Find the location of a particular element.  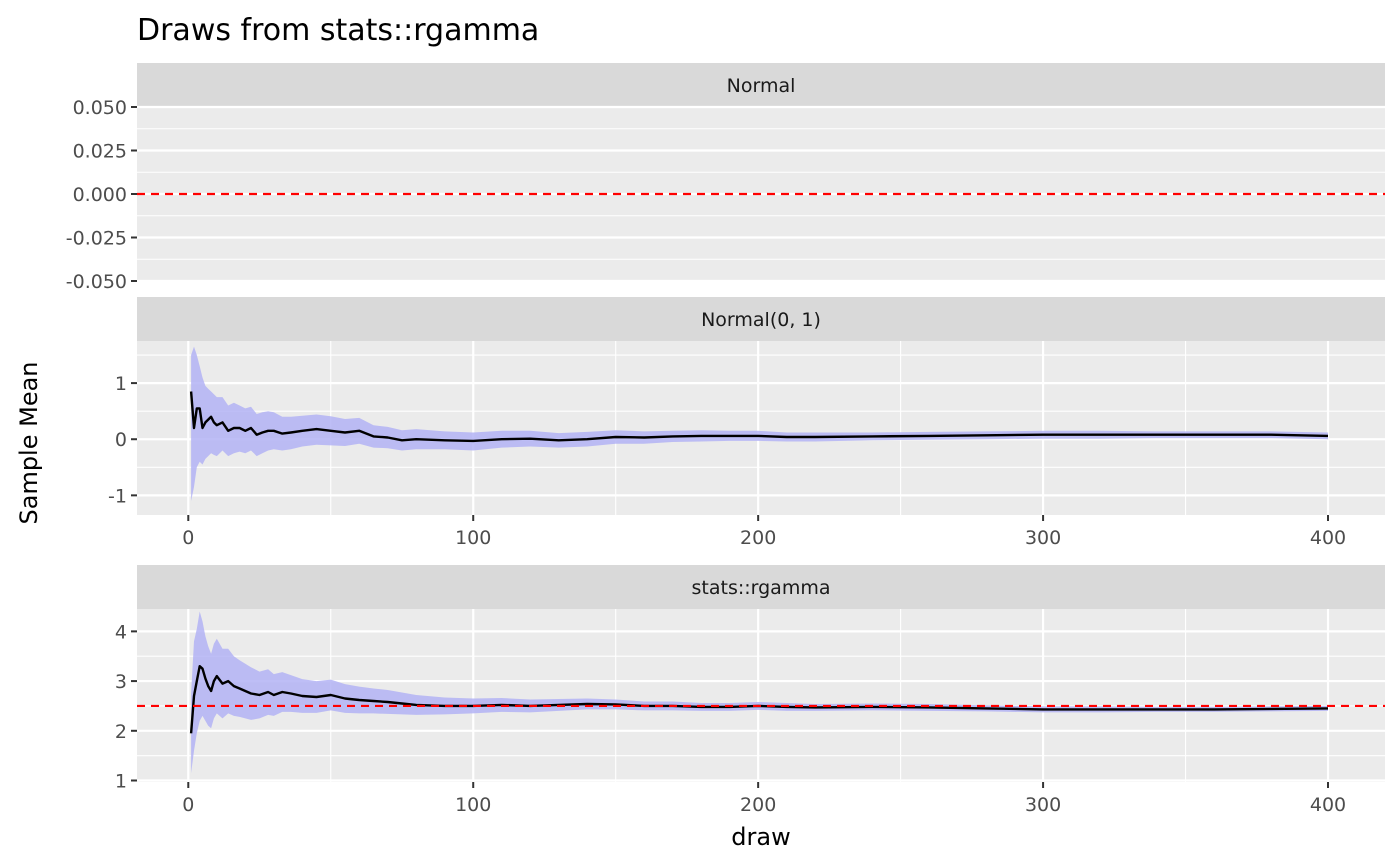

chart-title: Draws from stats::rgamma is located at coordinates (338, 30).